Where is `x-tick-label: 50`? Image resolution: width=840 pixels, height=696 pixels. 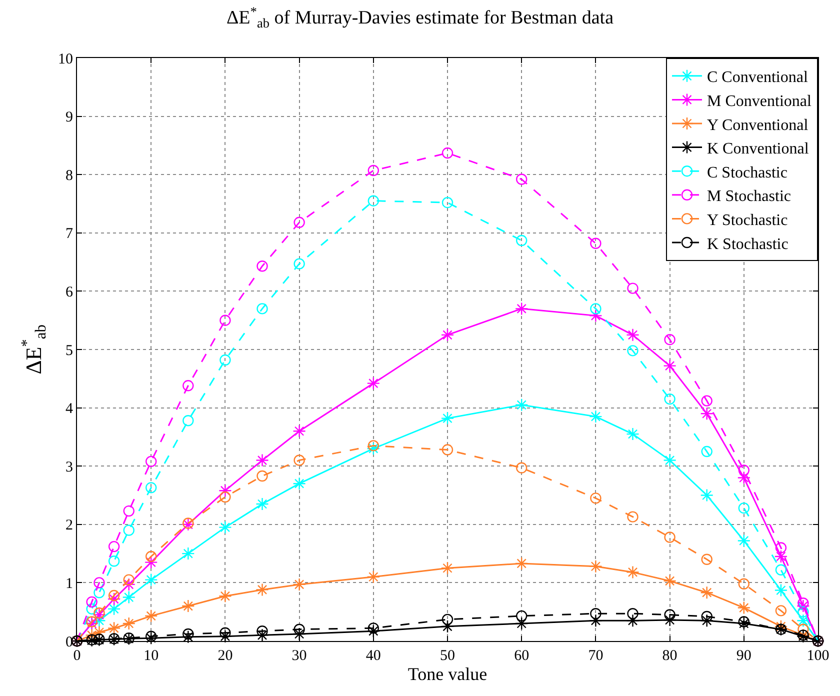
x-tick-label: 50 is located at coordinates (447, 656).